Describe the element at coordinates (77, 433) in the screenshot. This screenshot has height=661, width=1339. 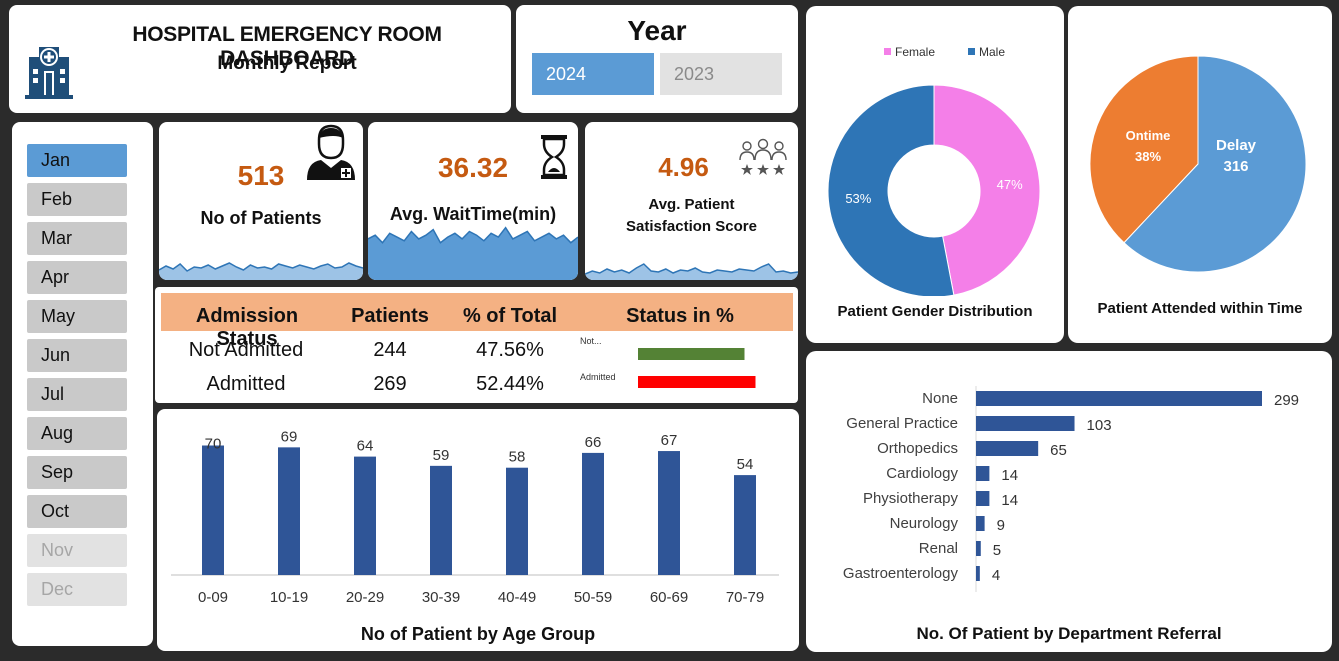
I see `month-button-aug: Aug` at that location.